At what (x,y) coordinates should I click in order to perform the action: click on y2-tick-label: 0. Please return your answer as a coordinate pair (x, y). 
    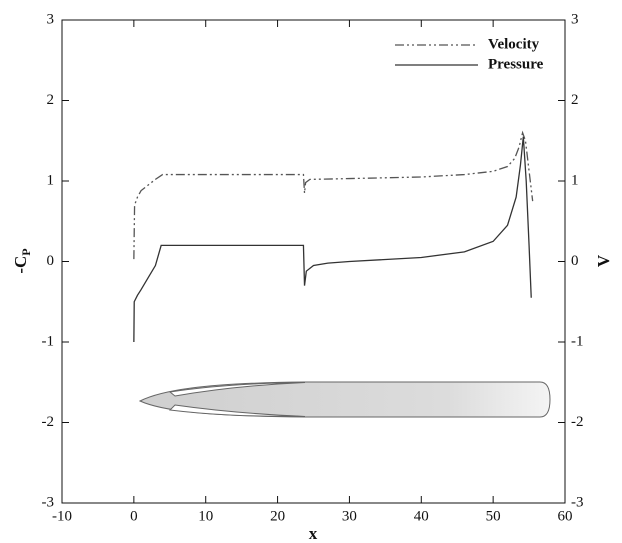
    Looking at the image, I should click on (575, 261).